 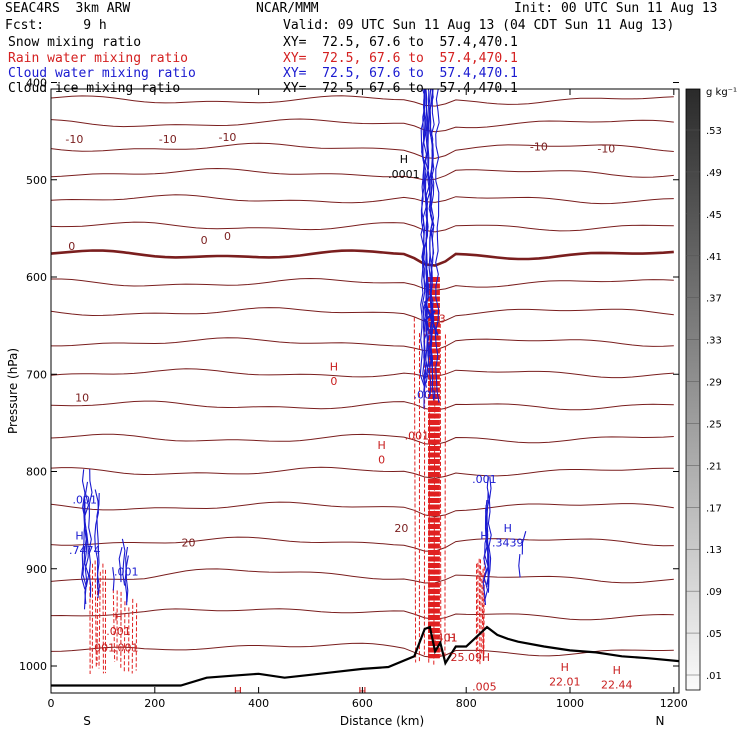 I want to click on x-tick-label: 1000, so click(x=570, y=703).